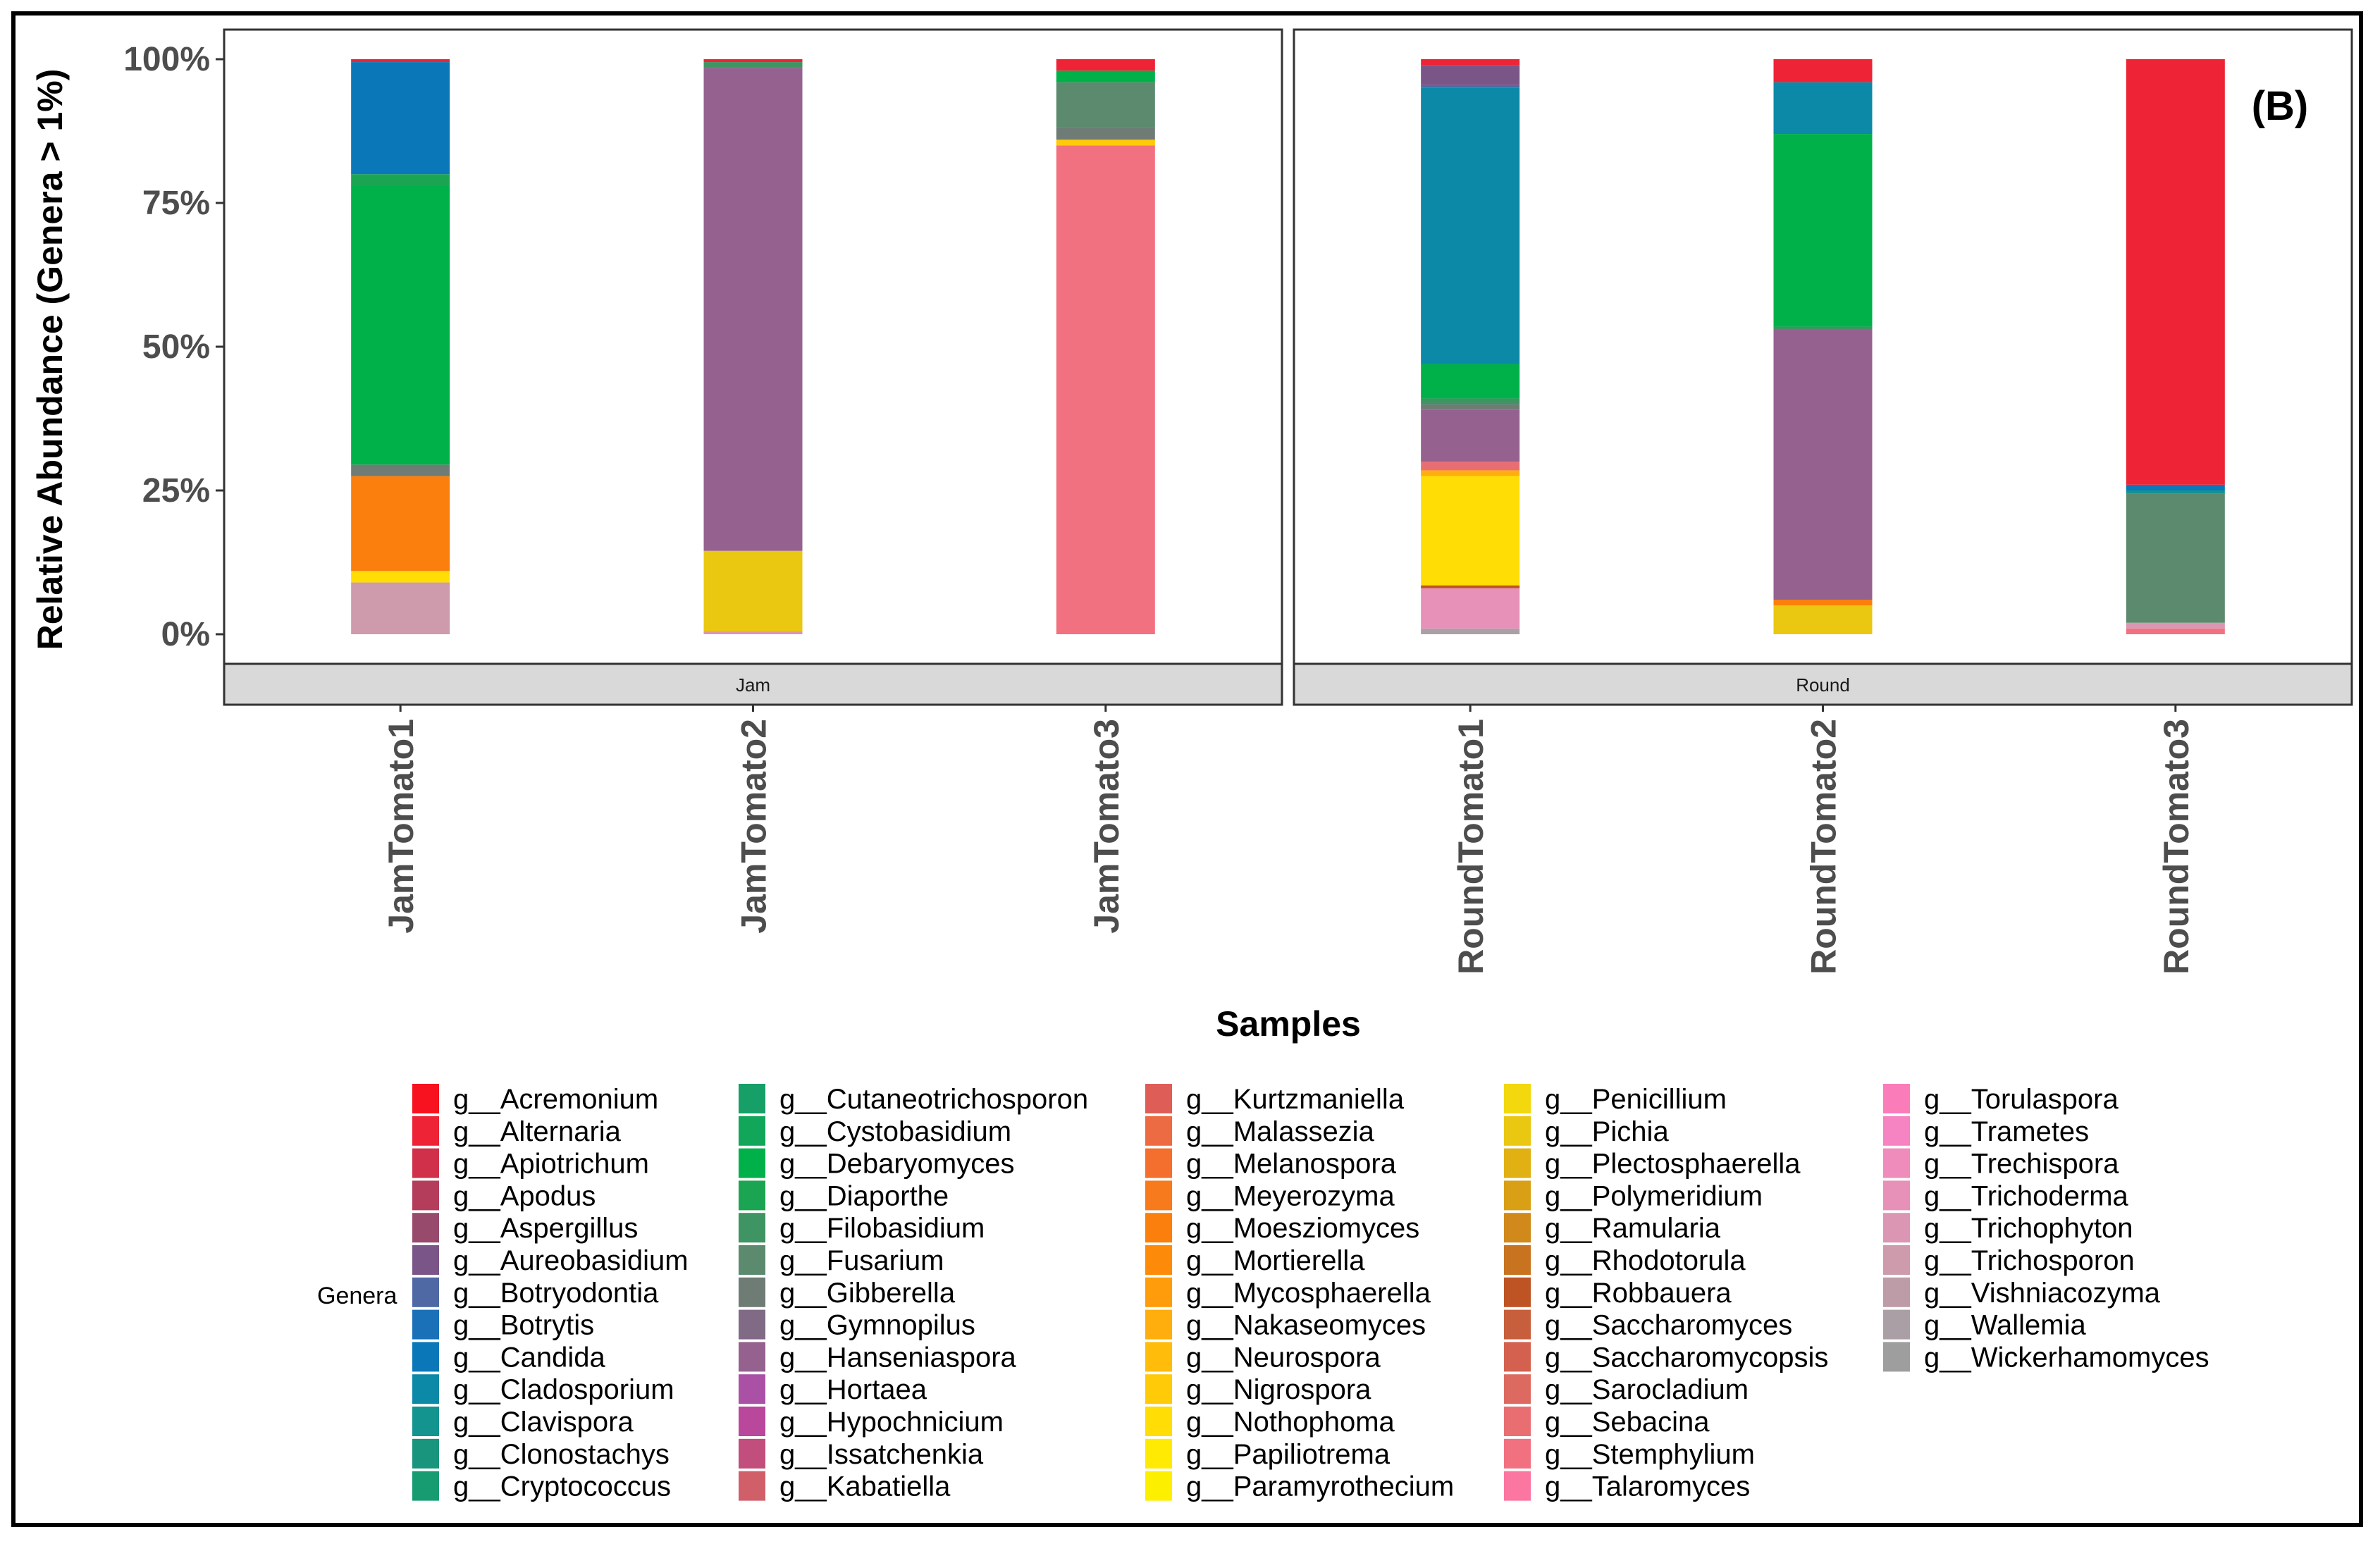 This screenshot has width=2380, height=1544. I want to click on legend-entry: g__Stemphylium, so click(1650, 1454).